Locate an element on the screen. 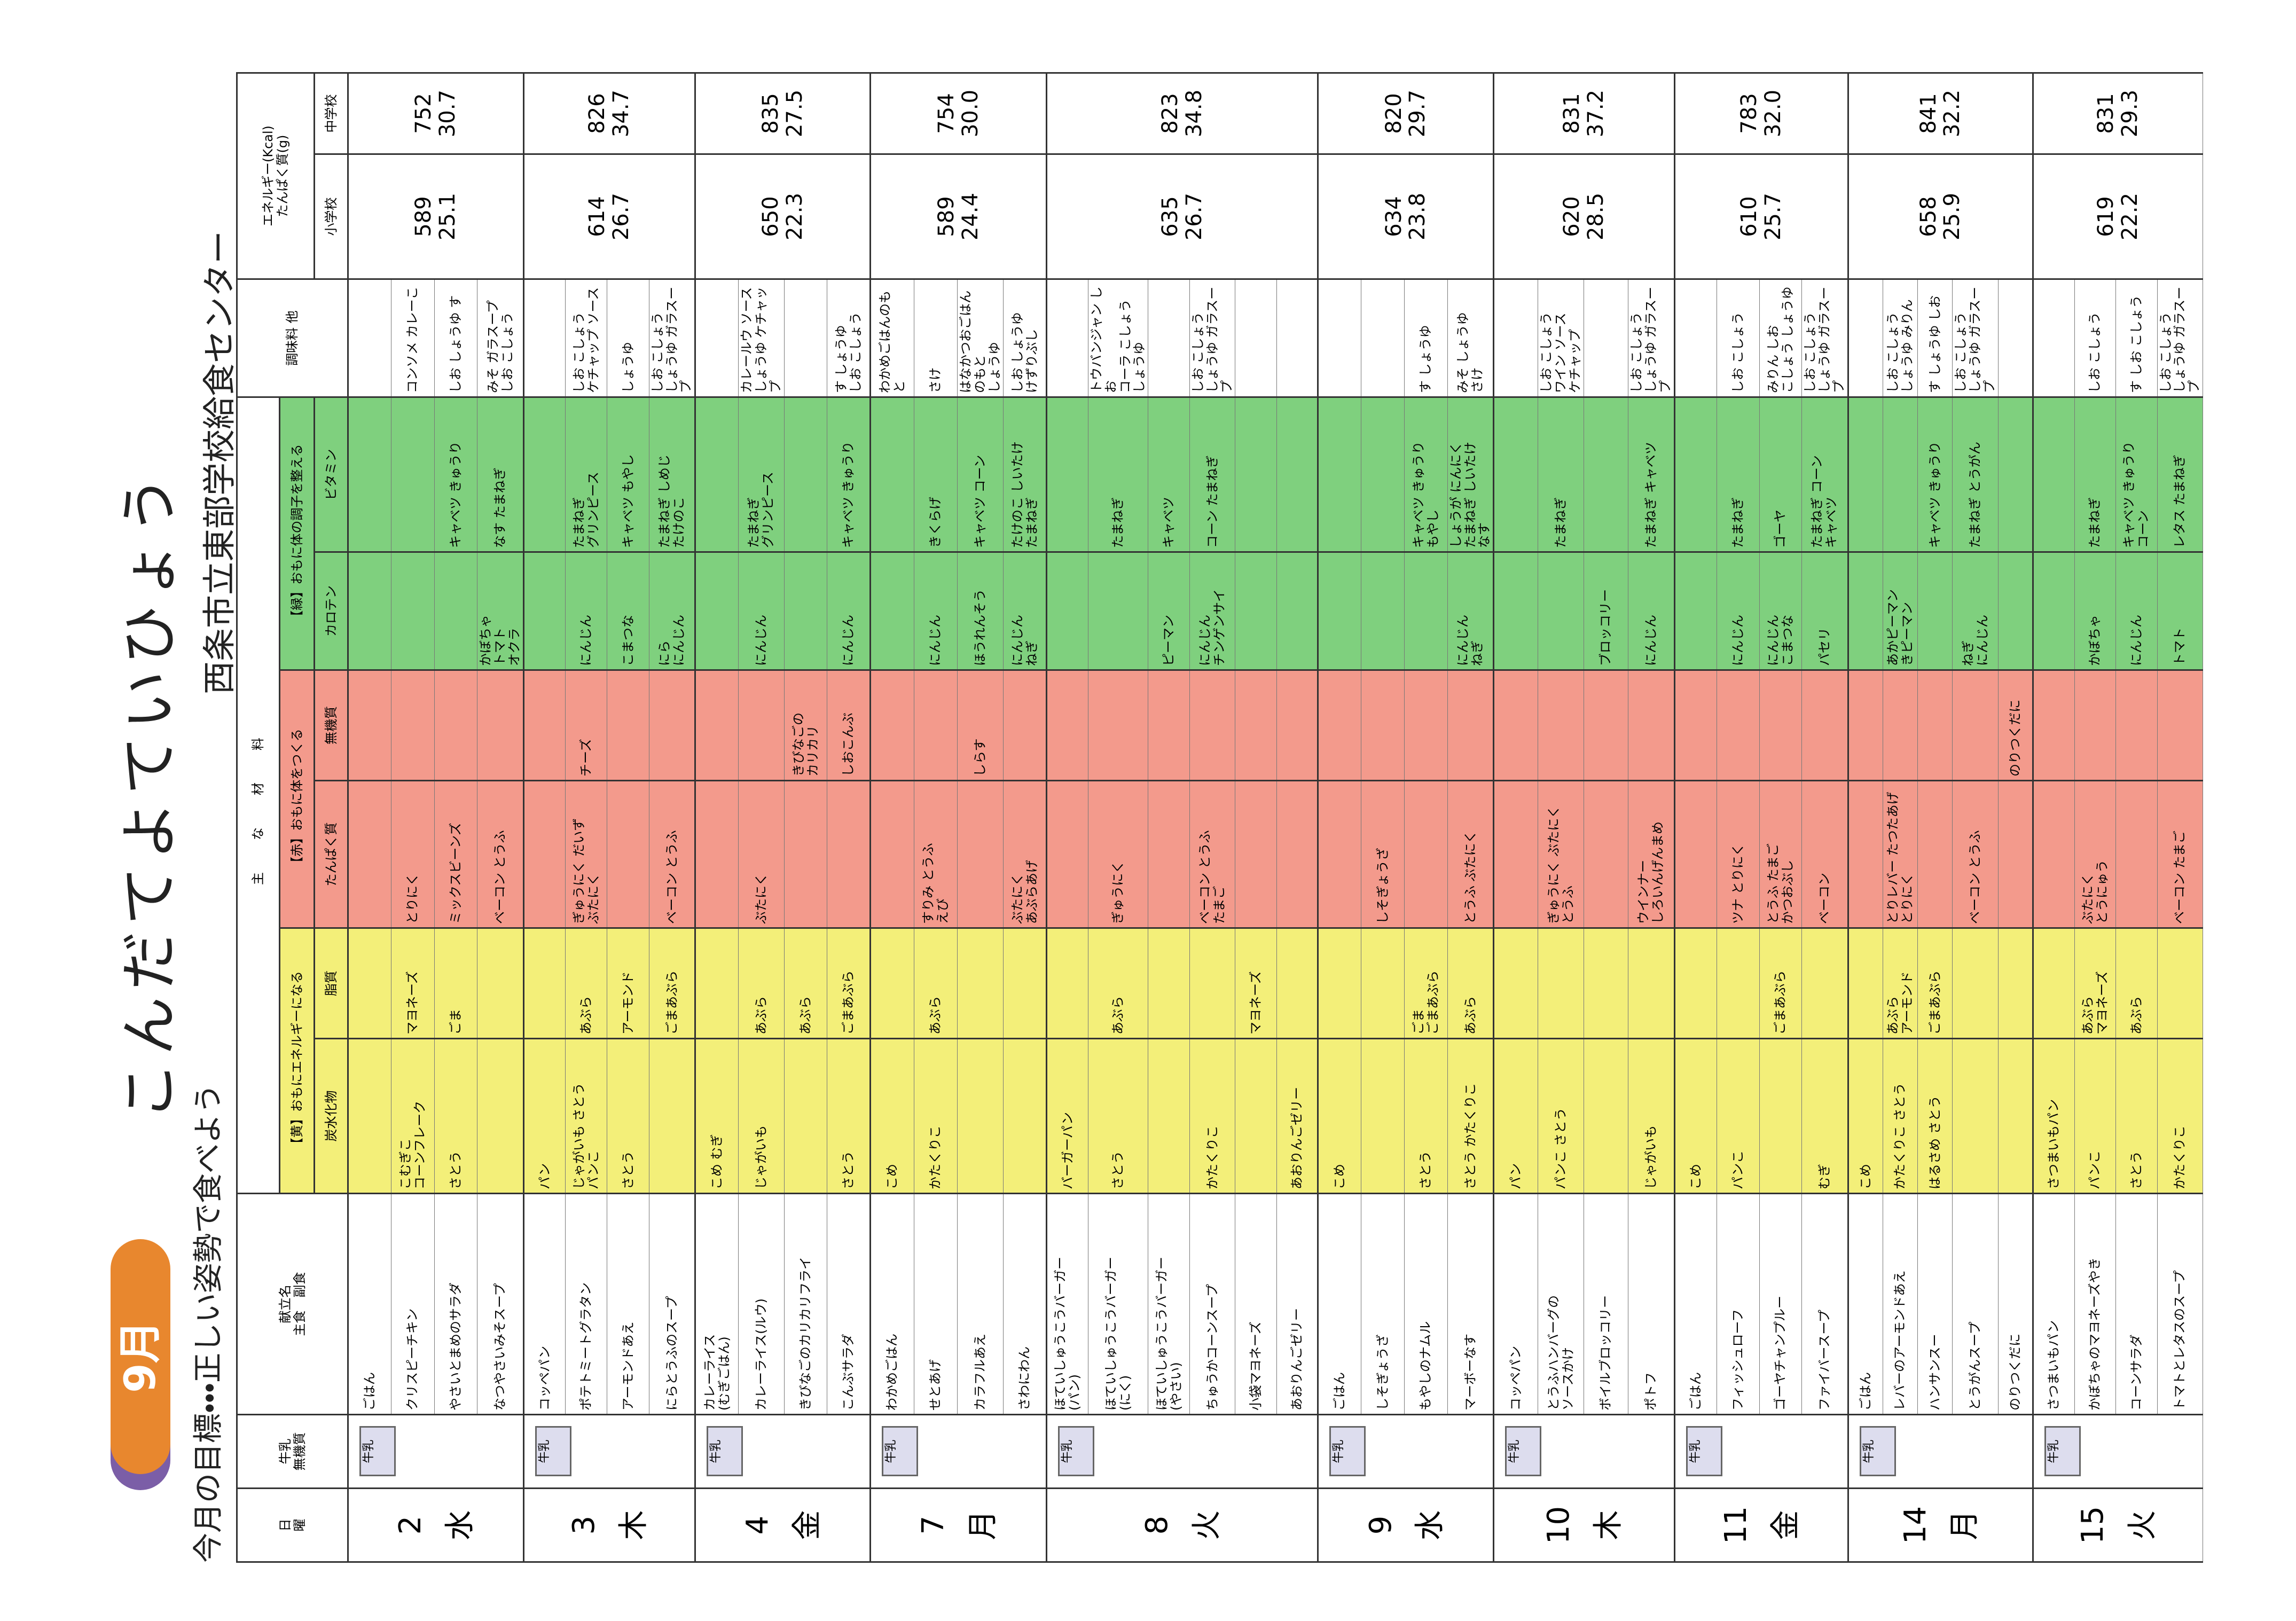 The height and width of the screenshot is (1621, 2296). protein-cell: ベーコン たまご is located at coordinates (2180, 854).